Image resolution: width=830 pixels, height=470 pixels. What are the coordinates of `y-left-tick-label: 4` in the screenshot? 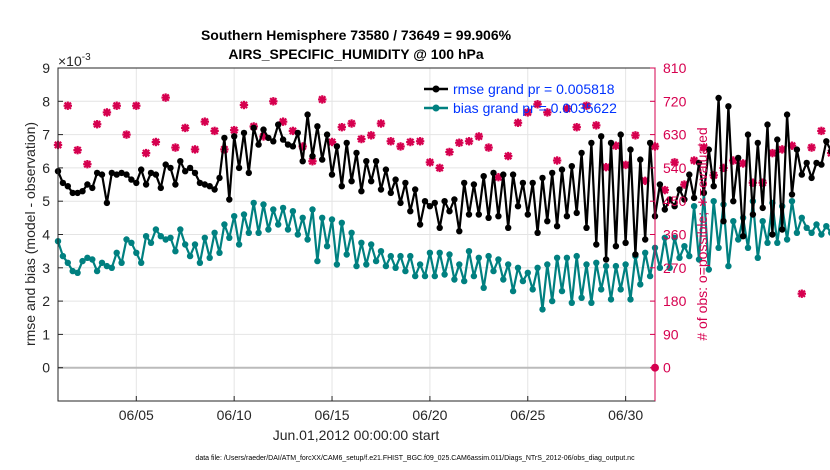 It's located at (46, 235).